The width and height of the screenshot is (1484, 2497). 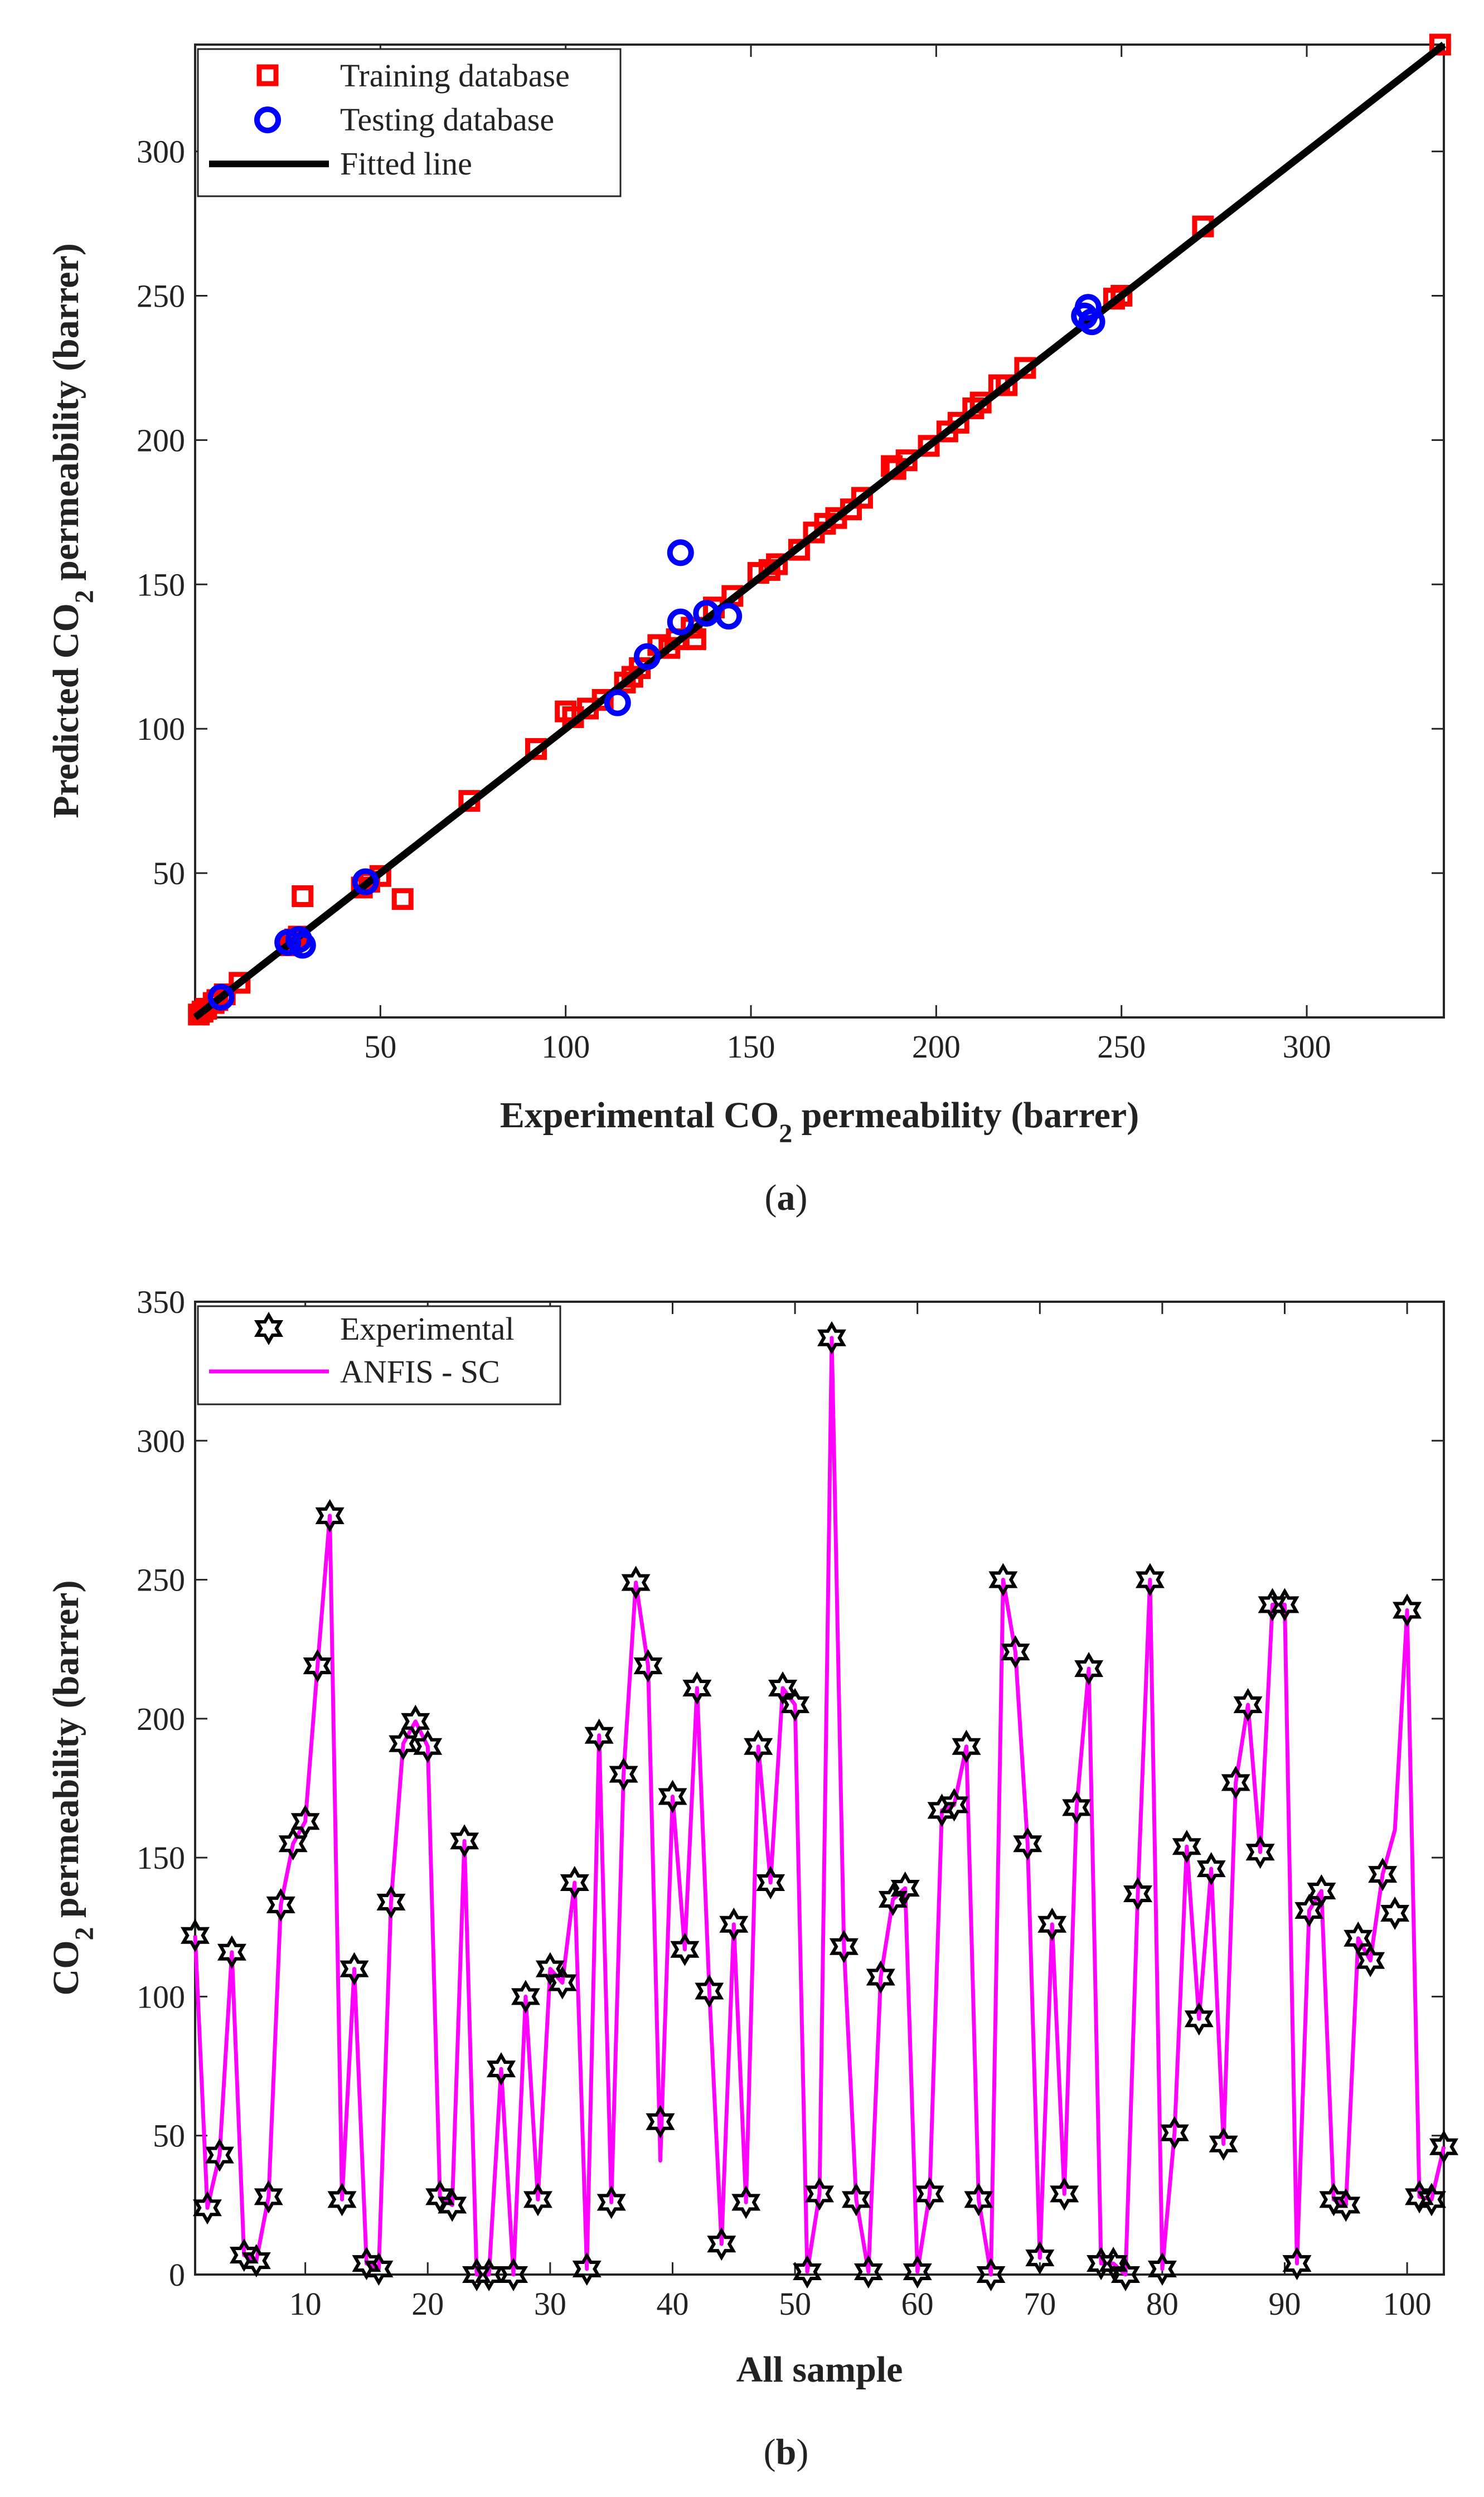 What do you see at coordinates (672, 2304) in the screenshot?
I see `b-xtick-label: 40` at bounding box center [672, 2304].